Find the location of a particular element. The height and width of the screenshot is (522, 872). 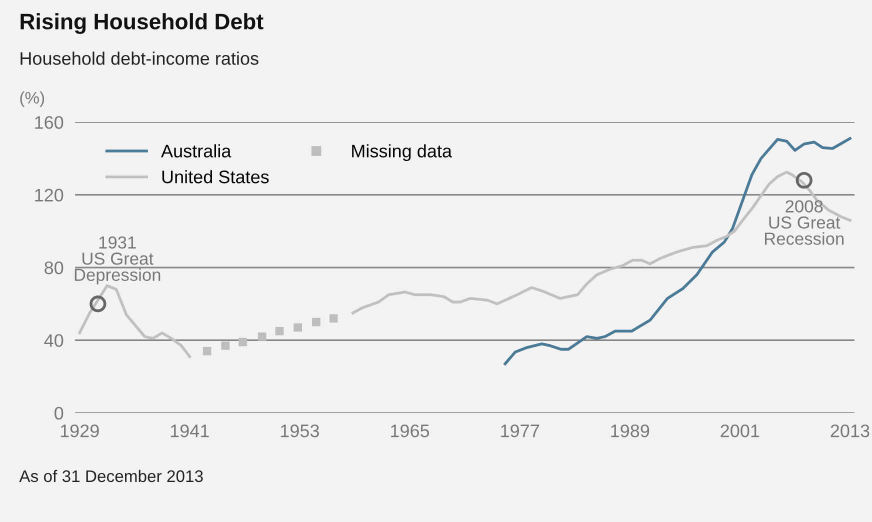

y-tick-label: 160 is located at coordinates (49, 122).